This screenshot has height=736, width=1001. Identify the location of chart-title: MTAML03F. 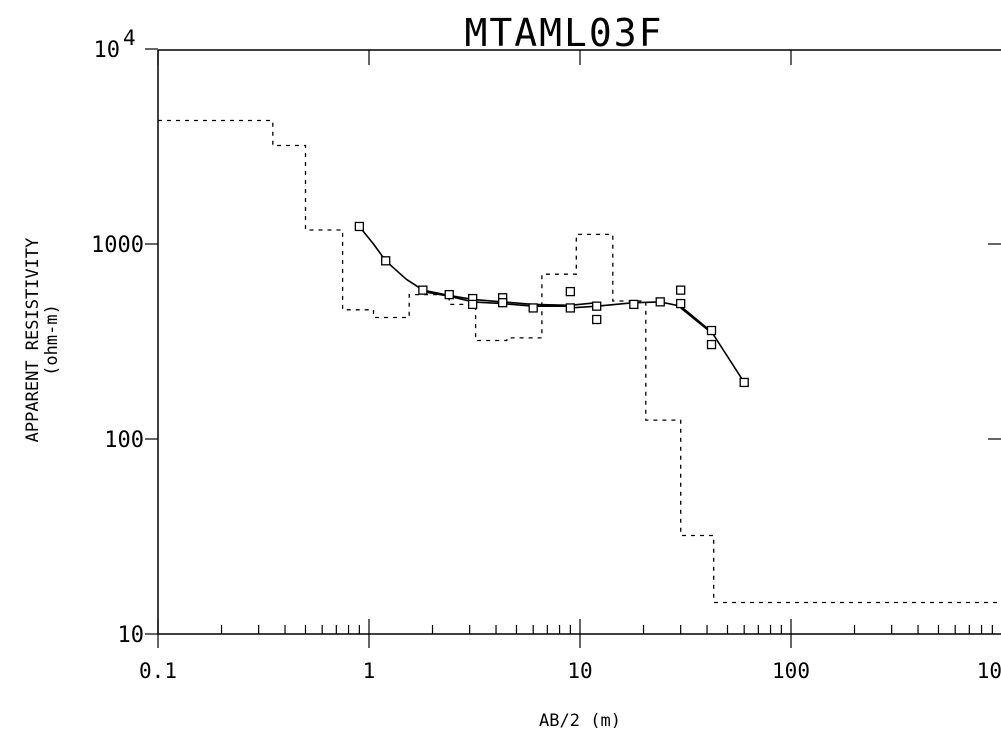
(563, 33).